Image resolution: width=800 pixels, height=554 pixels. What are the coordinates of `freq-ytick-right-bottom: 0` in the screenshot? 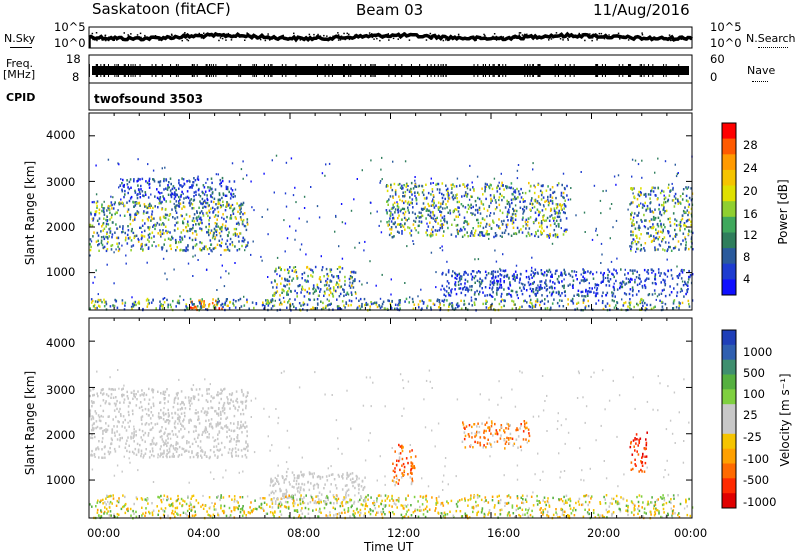 It's located at (714, 77).